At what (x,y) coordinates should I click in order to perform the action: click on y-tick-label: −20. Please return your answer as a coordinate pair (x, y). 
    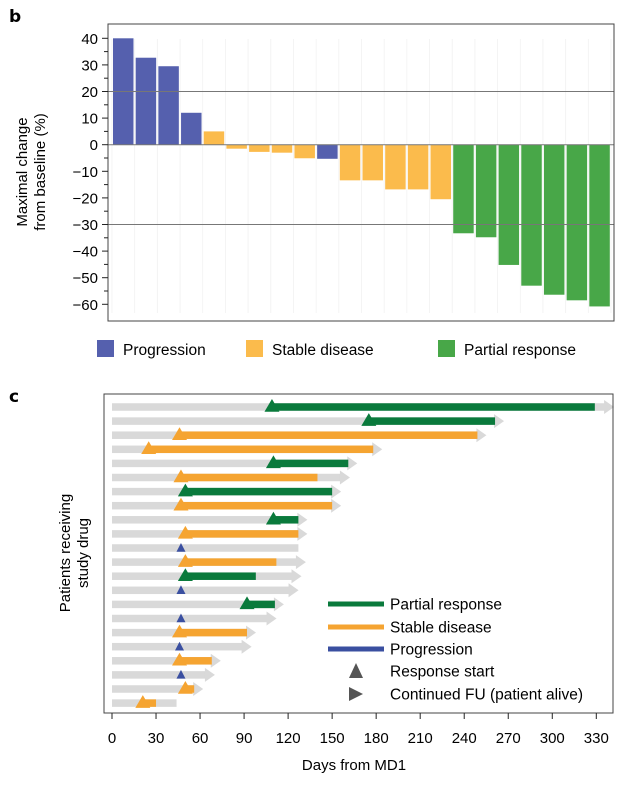
    Looking at the image, I should click on (85, 198).